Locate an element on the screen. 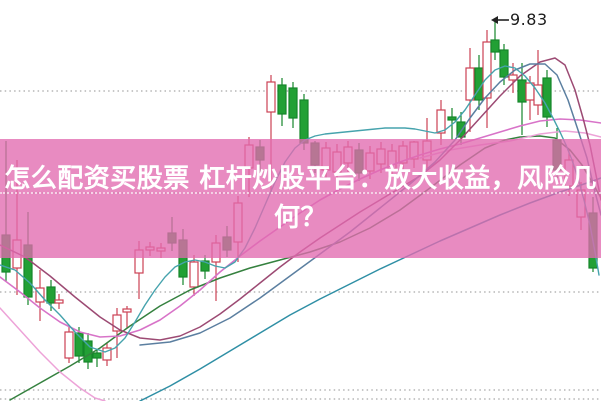  article-title-line2: 何？ is located at coordinates (300, 218).